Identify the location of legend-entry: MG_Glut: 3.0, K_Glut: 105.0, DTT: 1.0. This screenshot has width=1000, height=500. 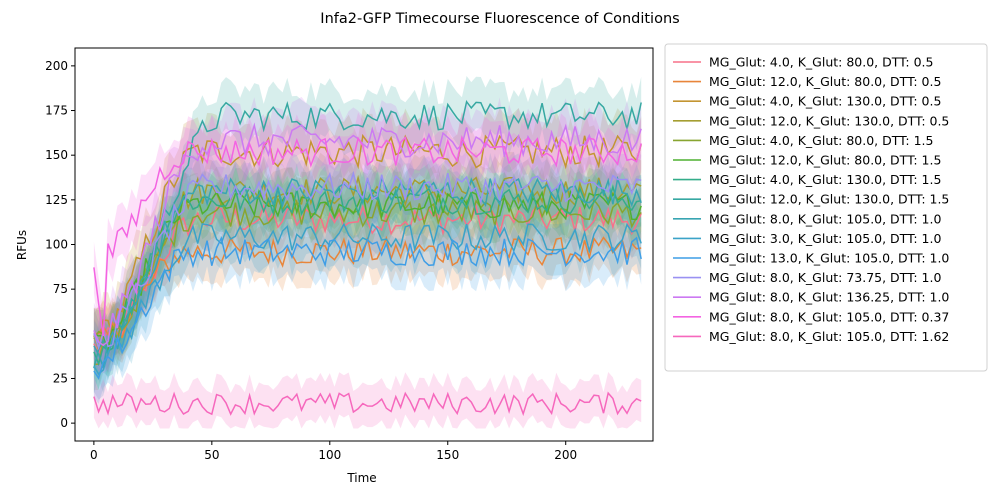
(825, 238).